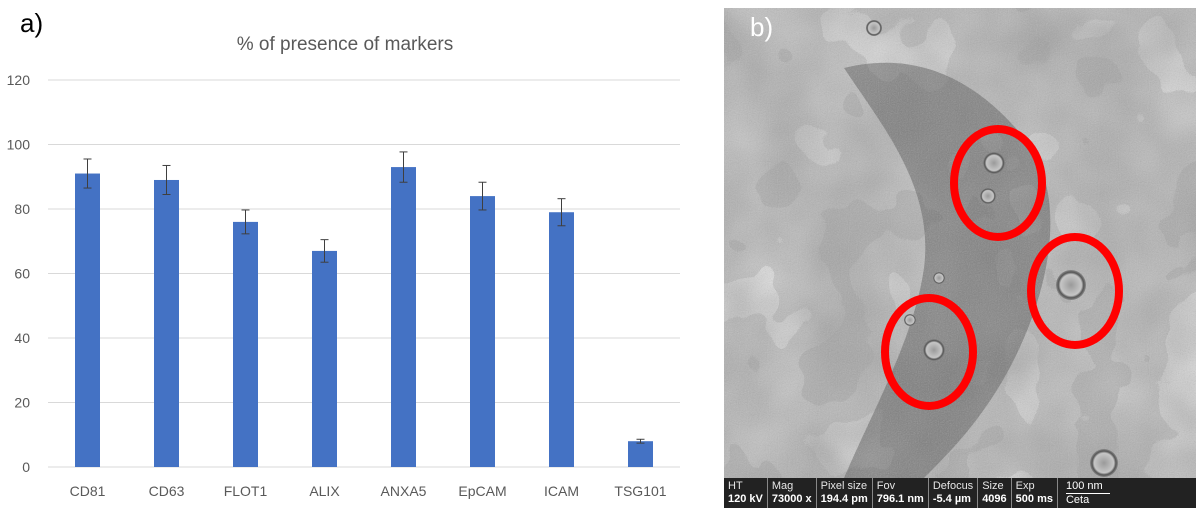 The image size is (1200, 518). What do you see at coordinates (404, 491) in the screenshot?
I see `x-tick-label: ANXA5` at bounding box center [404, 491].